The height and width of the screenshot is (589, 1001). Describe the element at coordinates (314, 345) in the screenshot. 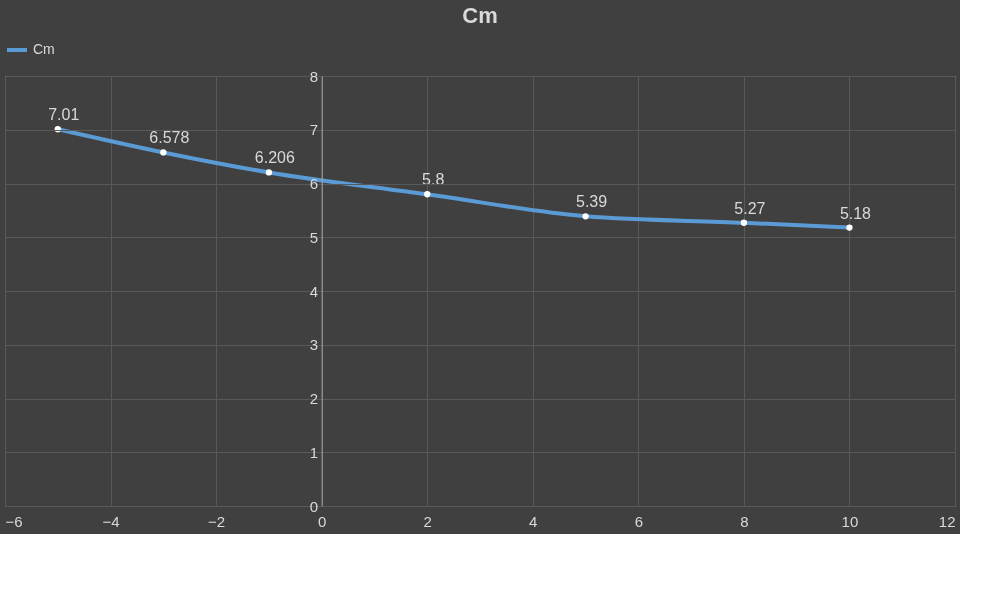

I see `y-tick-label: 3` at that location.